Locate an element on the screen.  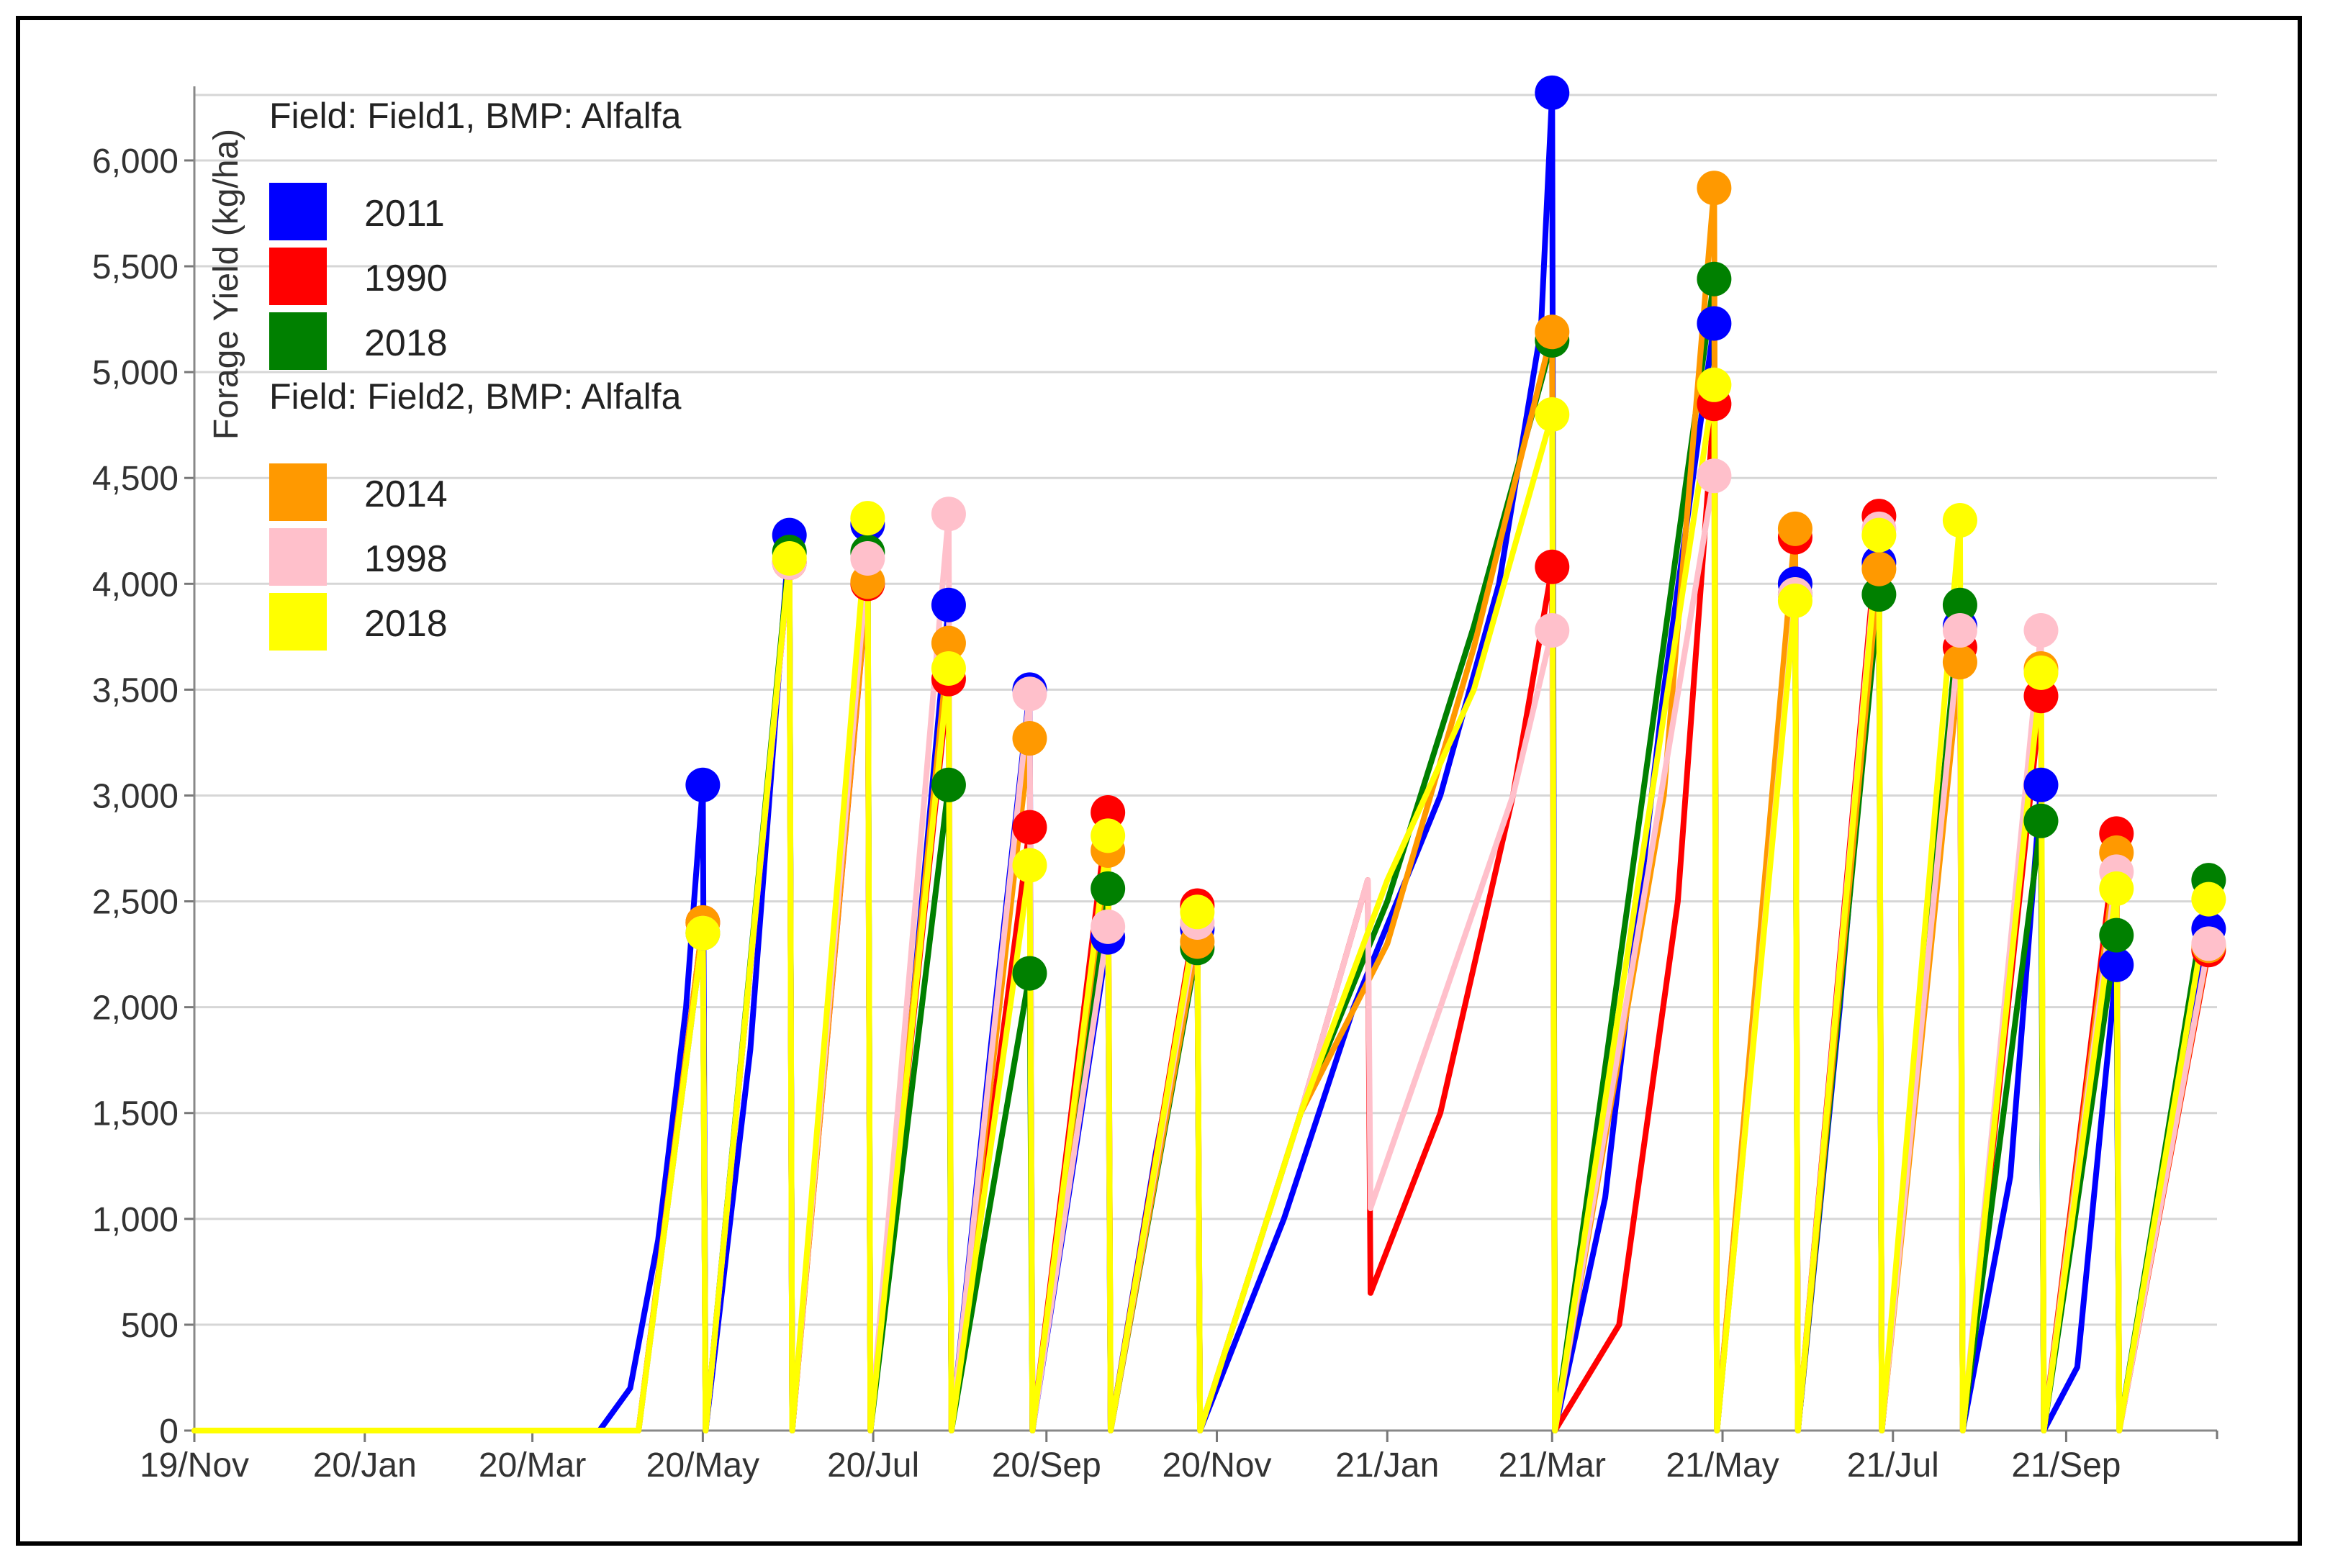
y-tick-label: 4,500 is located at coordinates (135, 479).